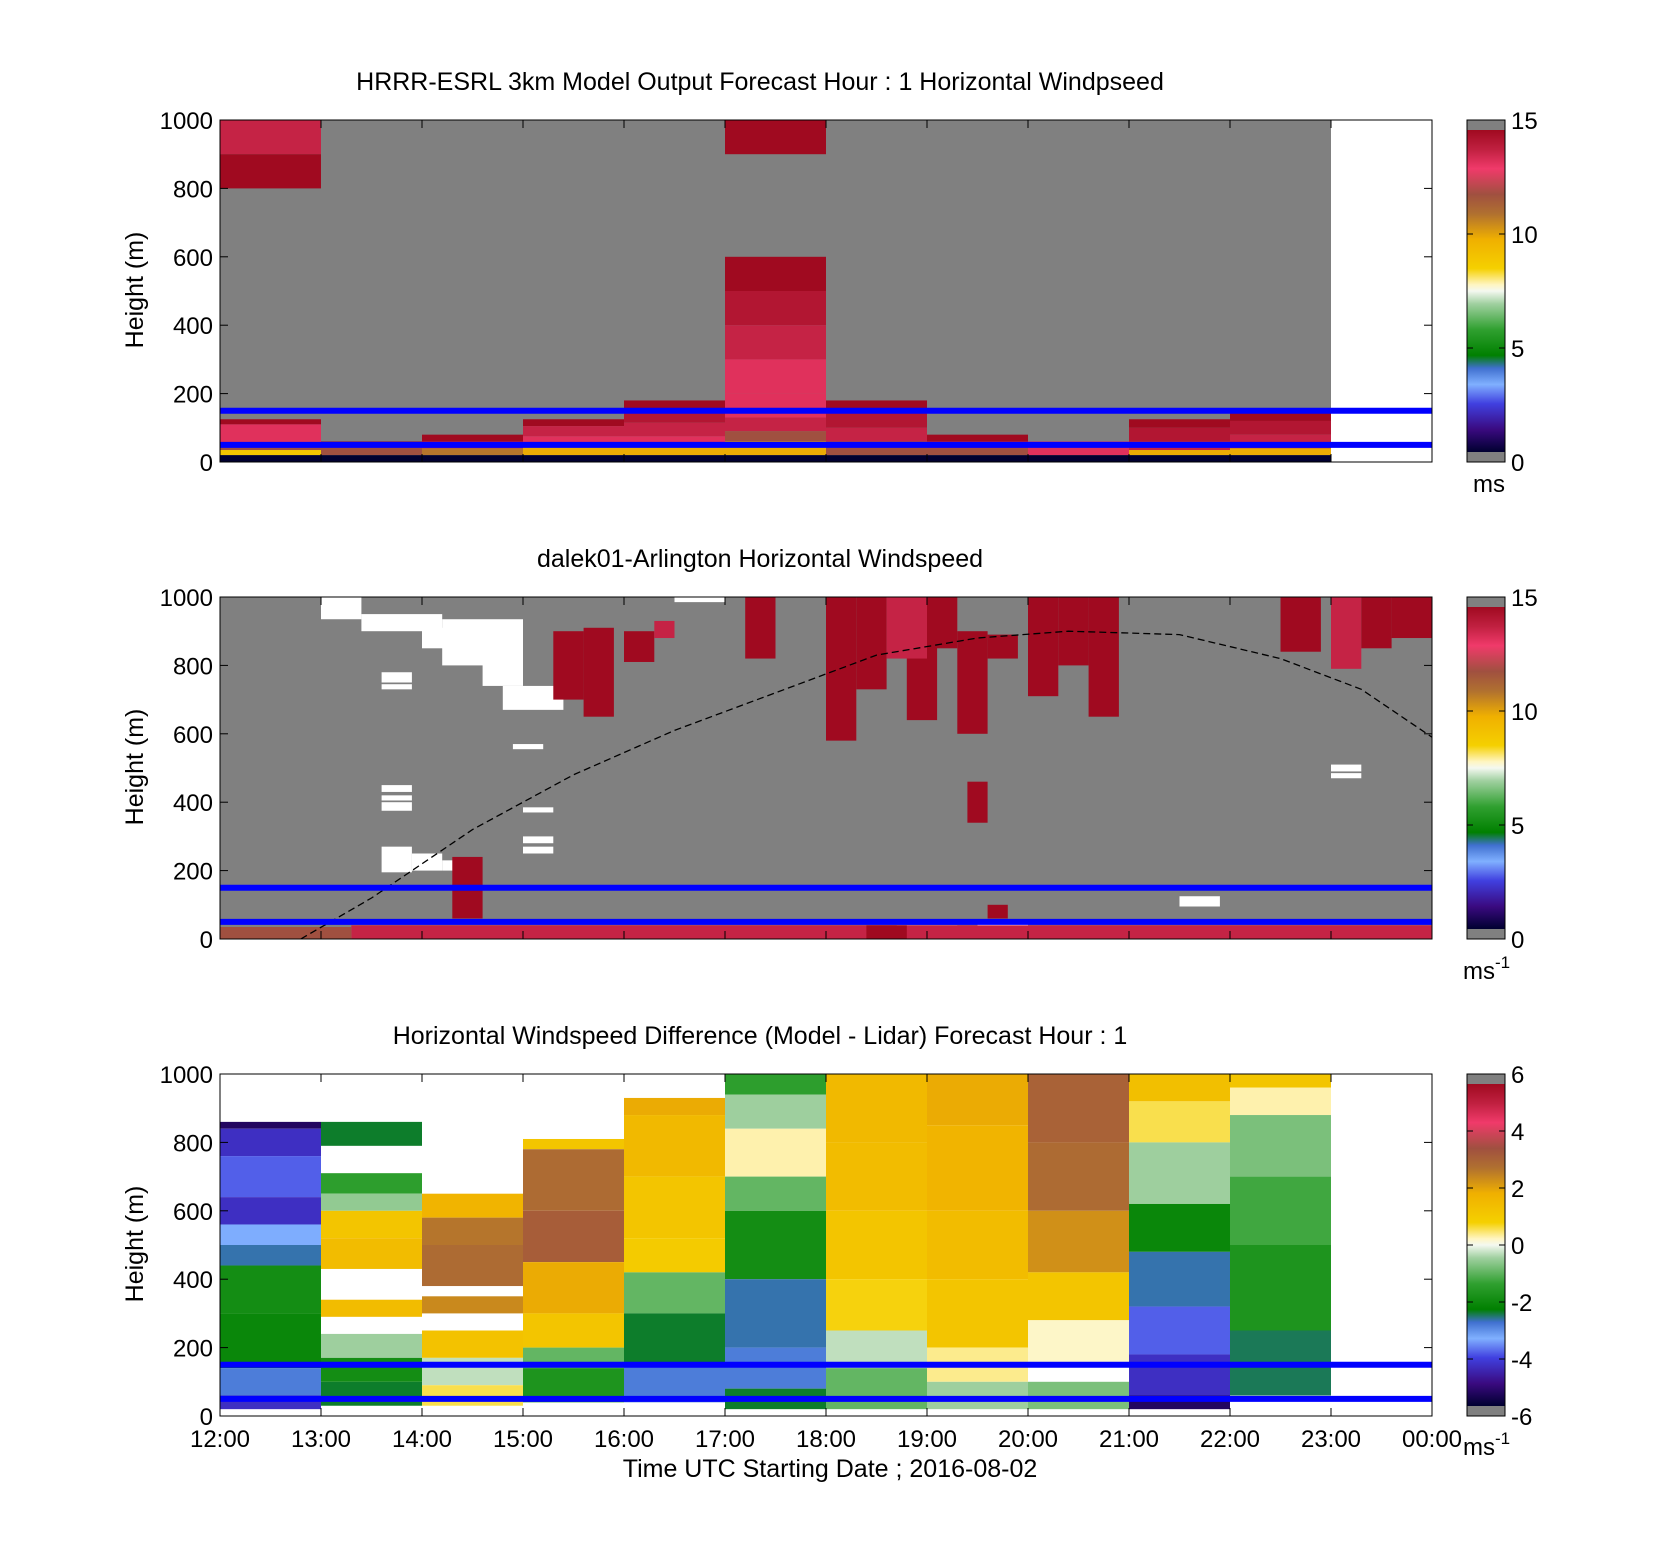  What do you see at coordinates (193, 395) in the screenshot?
I see `y-tick-label: 200` at bounding box center [193, 395].